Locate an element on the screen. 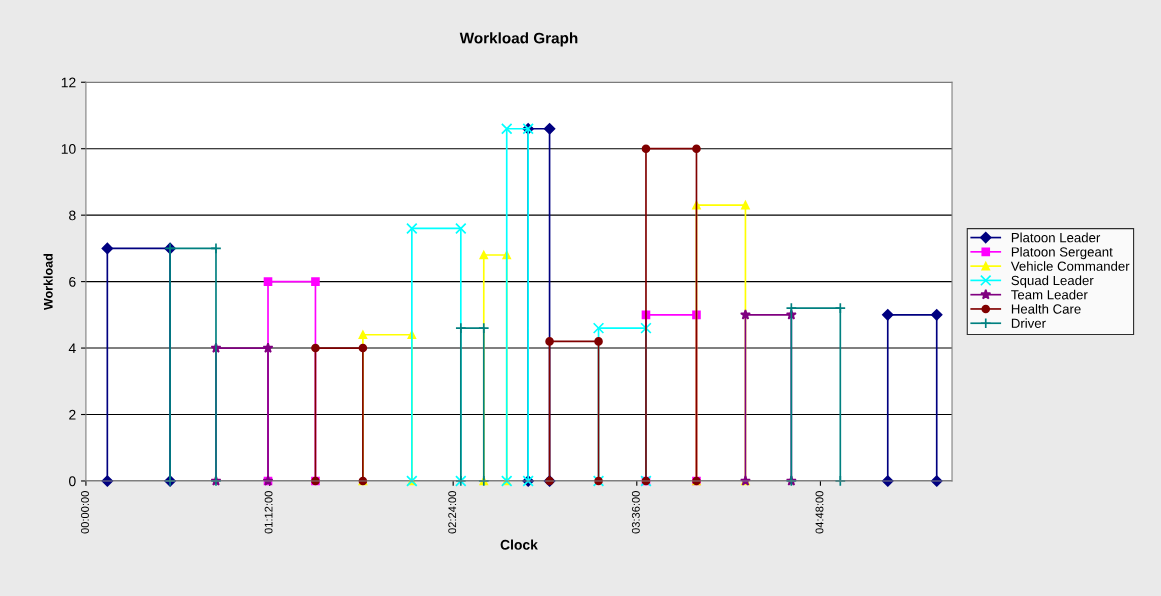 The image size is (1161, 596). legend-label: Driver is located at coordinates (1028, 323).